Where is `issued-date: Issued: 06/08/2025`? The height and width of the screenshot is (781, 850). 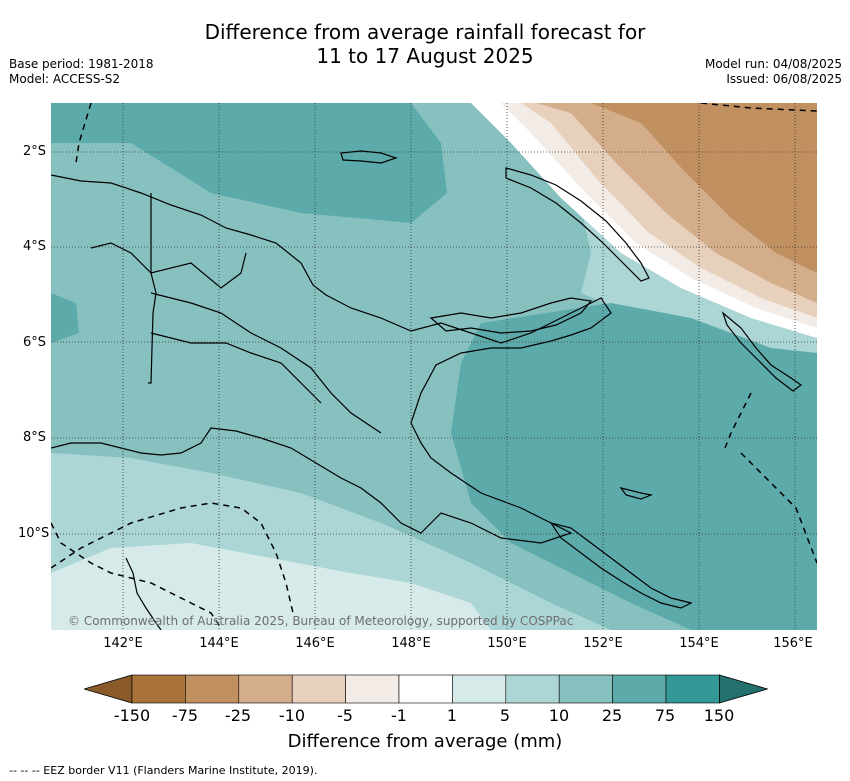 issued-date: Issued: 06/08/2025 is located at coordinates (784, 79).